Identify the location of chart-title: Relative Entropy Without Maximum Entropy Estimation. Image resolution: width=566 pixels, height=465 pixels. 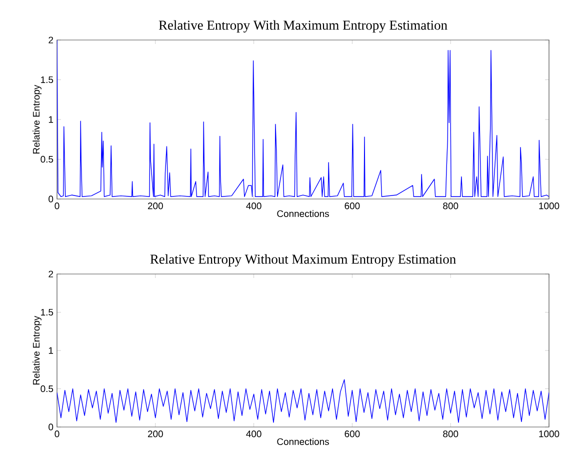
(303, 260).